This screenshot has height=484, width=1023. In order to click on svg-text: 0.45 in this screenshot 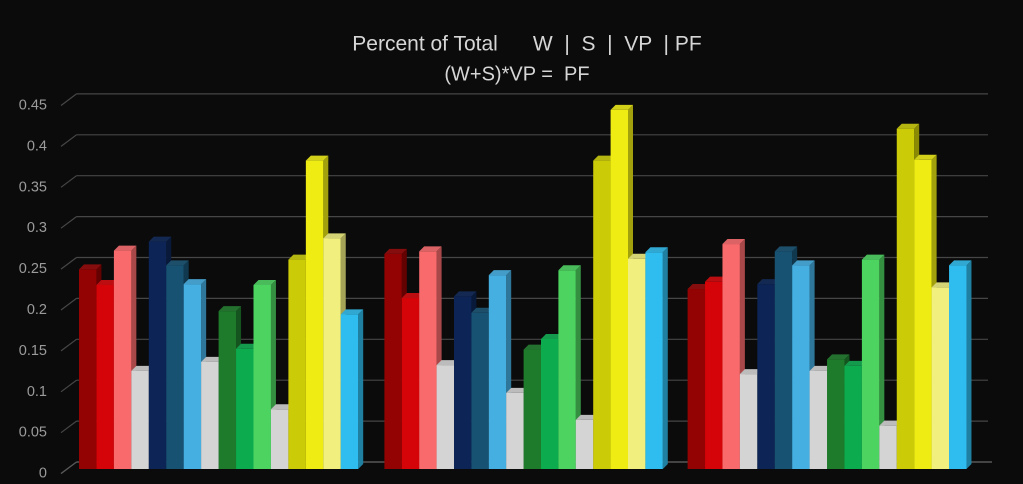, I will do `click(33, 106)`.